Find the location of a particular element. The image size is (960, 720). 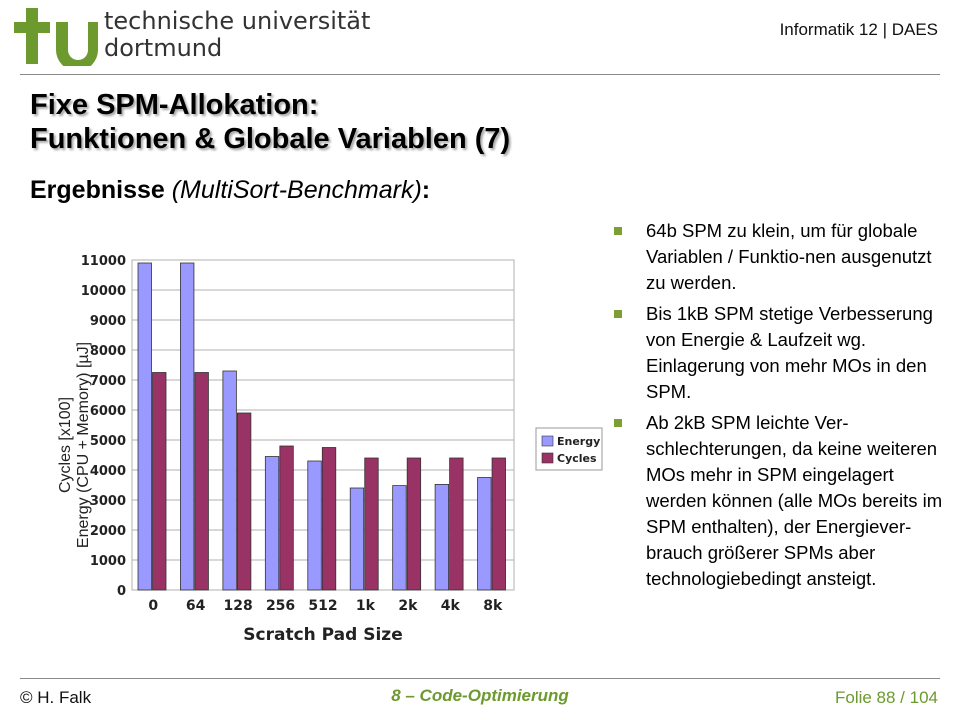

y-tick-label: 10000 is located at coordinates (103, 291).